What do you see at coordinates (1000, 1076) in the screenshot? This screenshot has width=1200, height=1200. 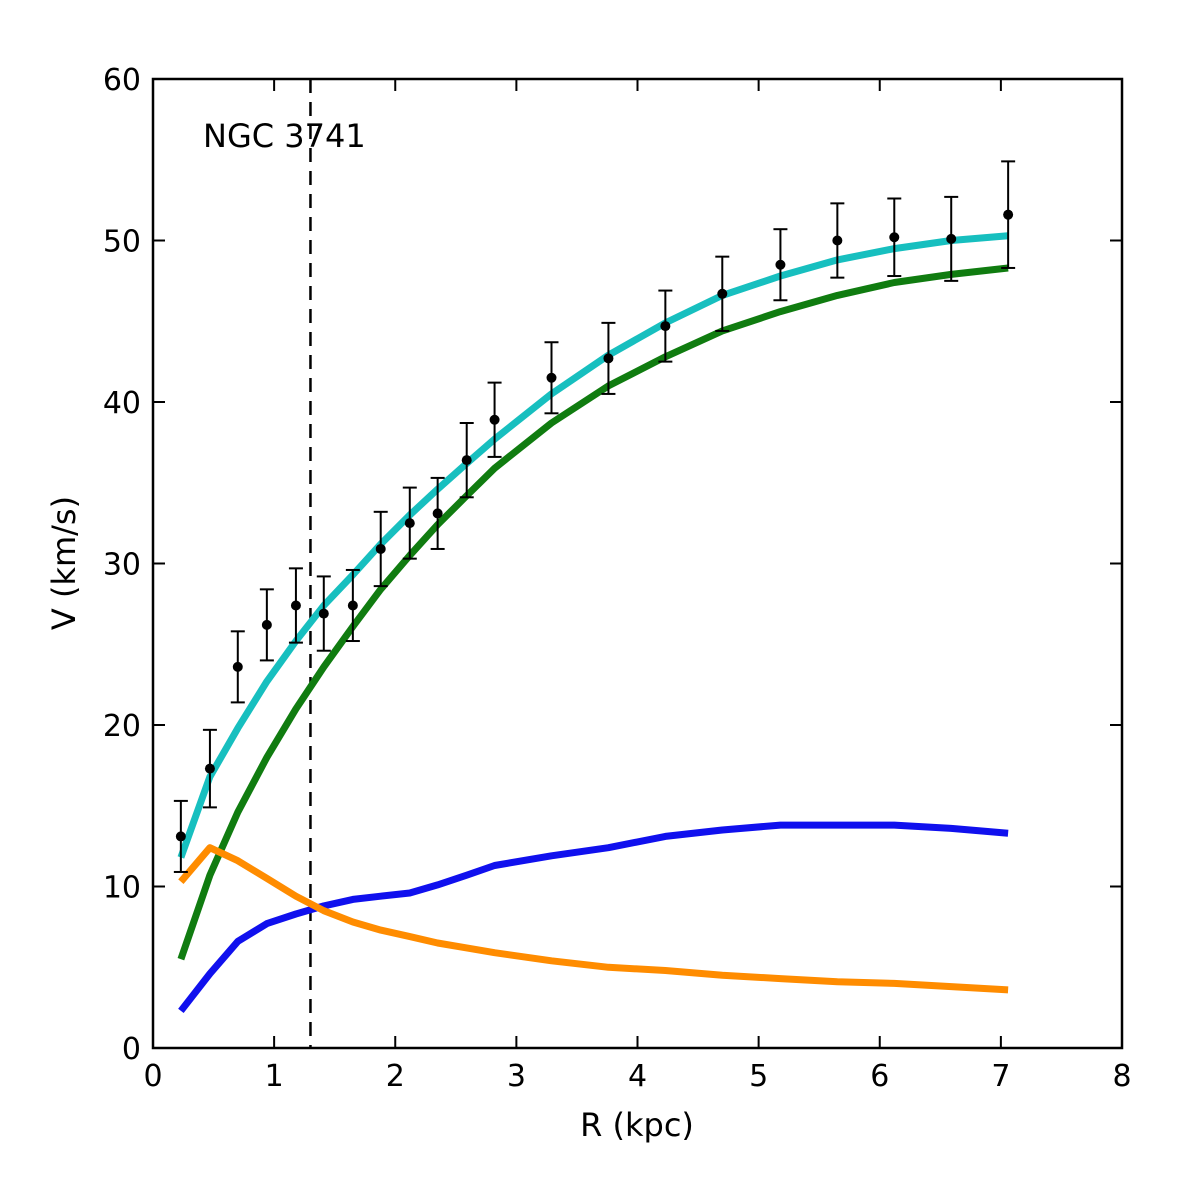 I see `x-tick-label: 7` at bounding box center [1000, 1076].